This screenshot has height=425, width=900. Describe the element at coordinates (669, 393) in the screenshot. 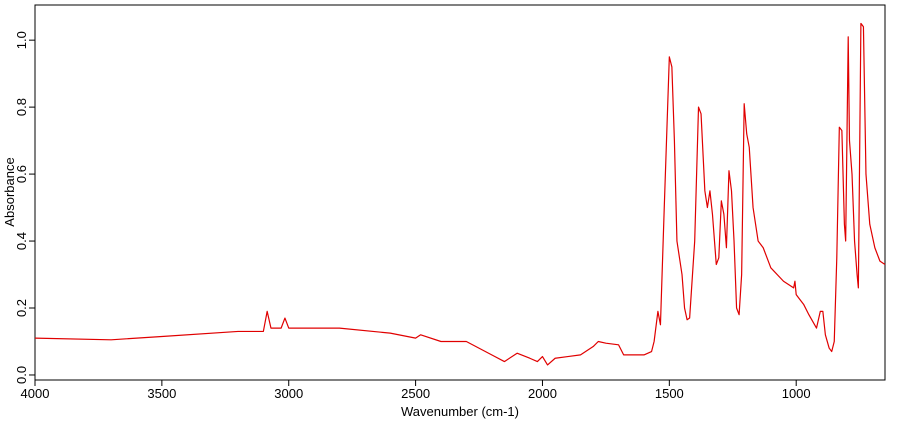

I see `x-tick-label: 1500` at that location.